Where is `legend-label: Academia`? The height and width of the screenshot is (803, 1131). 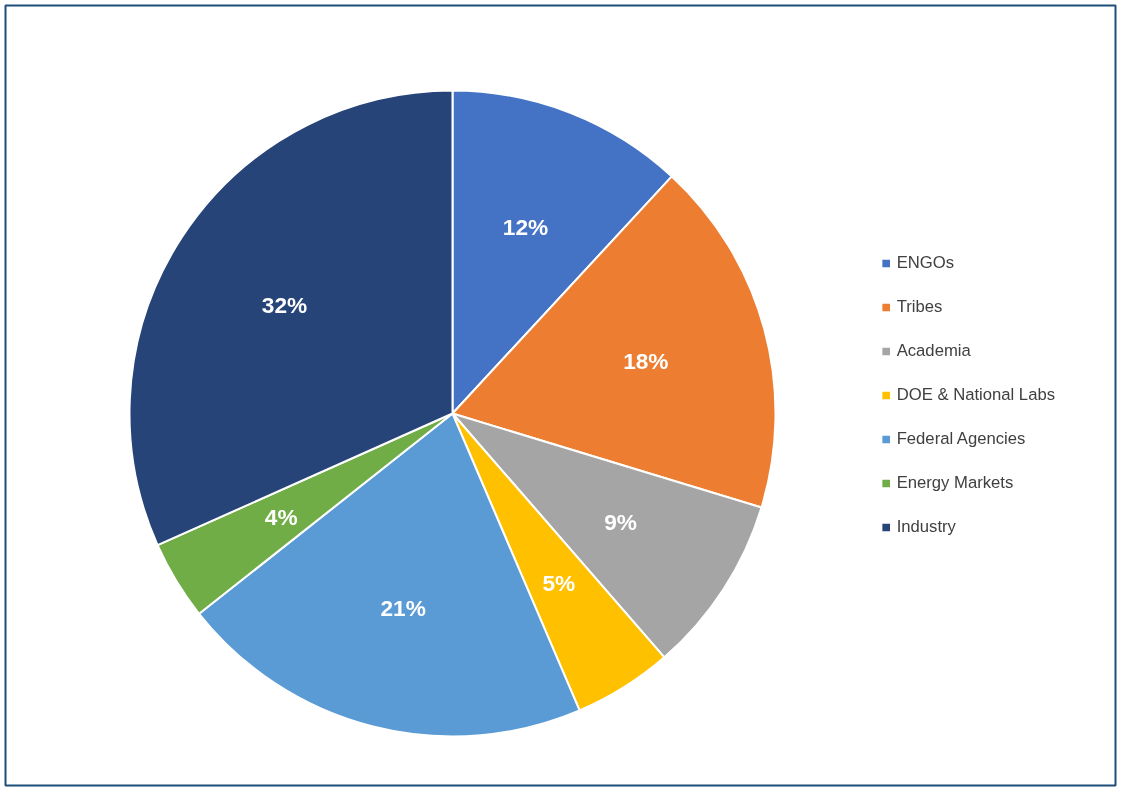 legend-label: Academia is located at coordinates (933, 351).